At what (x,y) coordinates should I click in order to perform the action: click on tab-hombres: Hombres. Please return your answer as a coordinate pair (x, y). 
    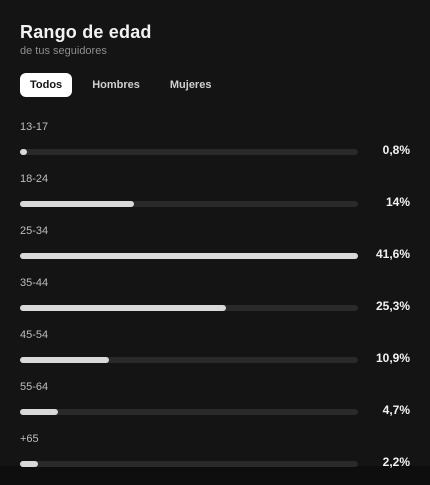
    Looking at the image, I should click on (116, 85).